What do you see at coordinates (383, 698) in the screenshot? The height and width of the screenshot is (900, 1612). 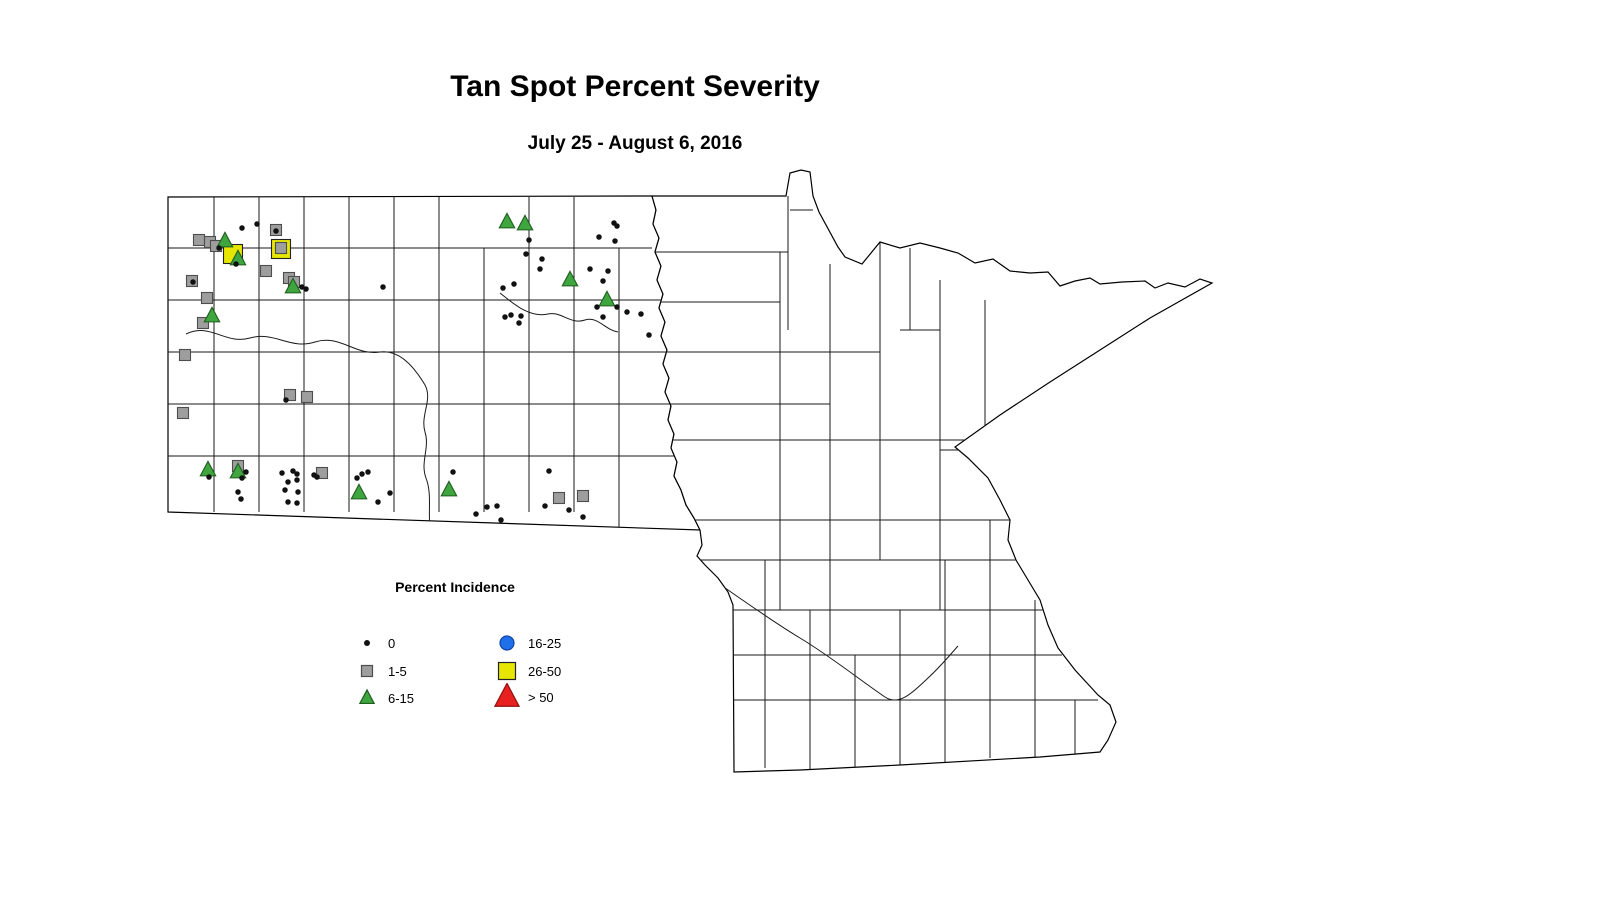 I see `legend-item-2: 6-15` at bounding box center [383, 698].